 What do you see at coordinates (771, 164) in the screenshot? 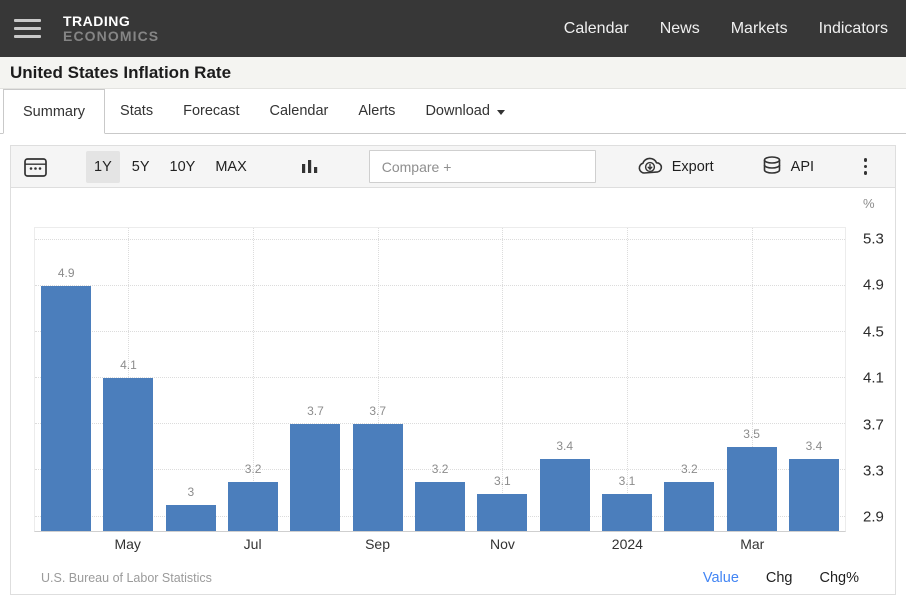
I see `database-icon` at bounding box center [771, 164].